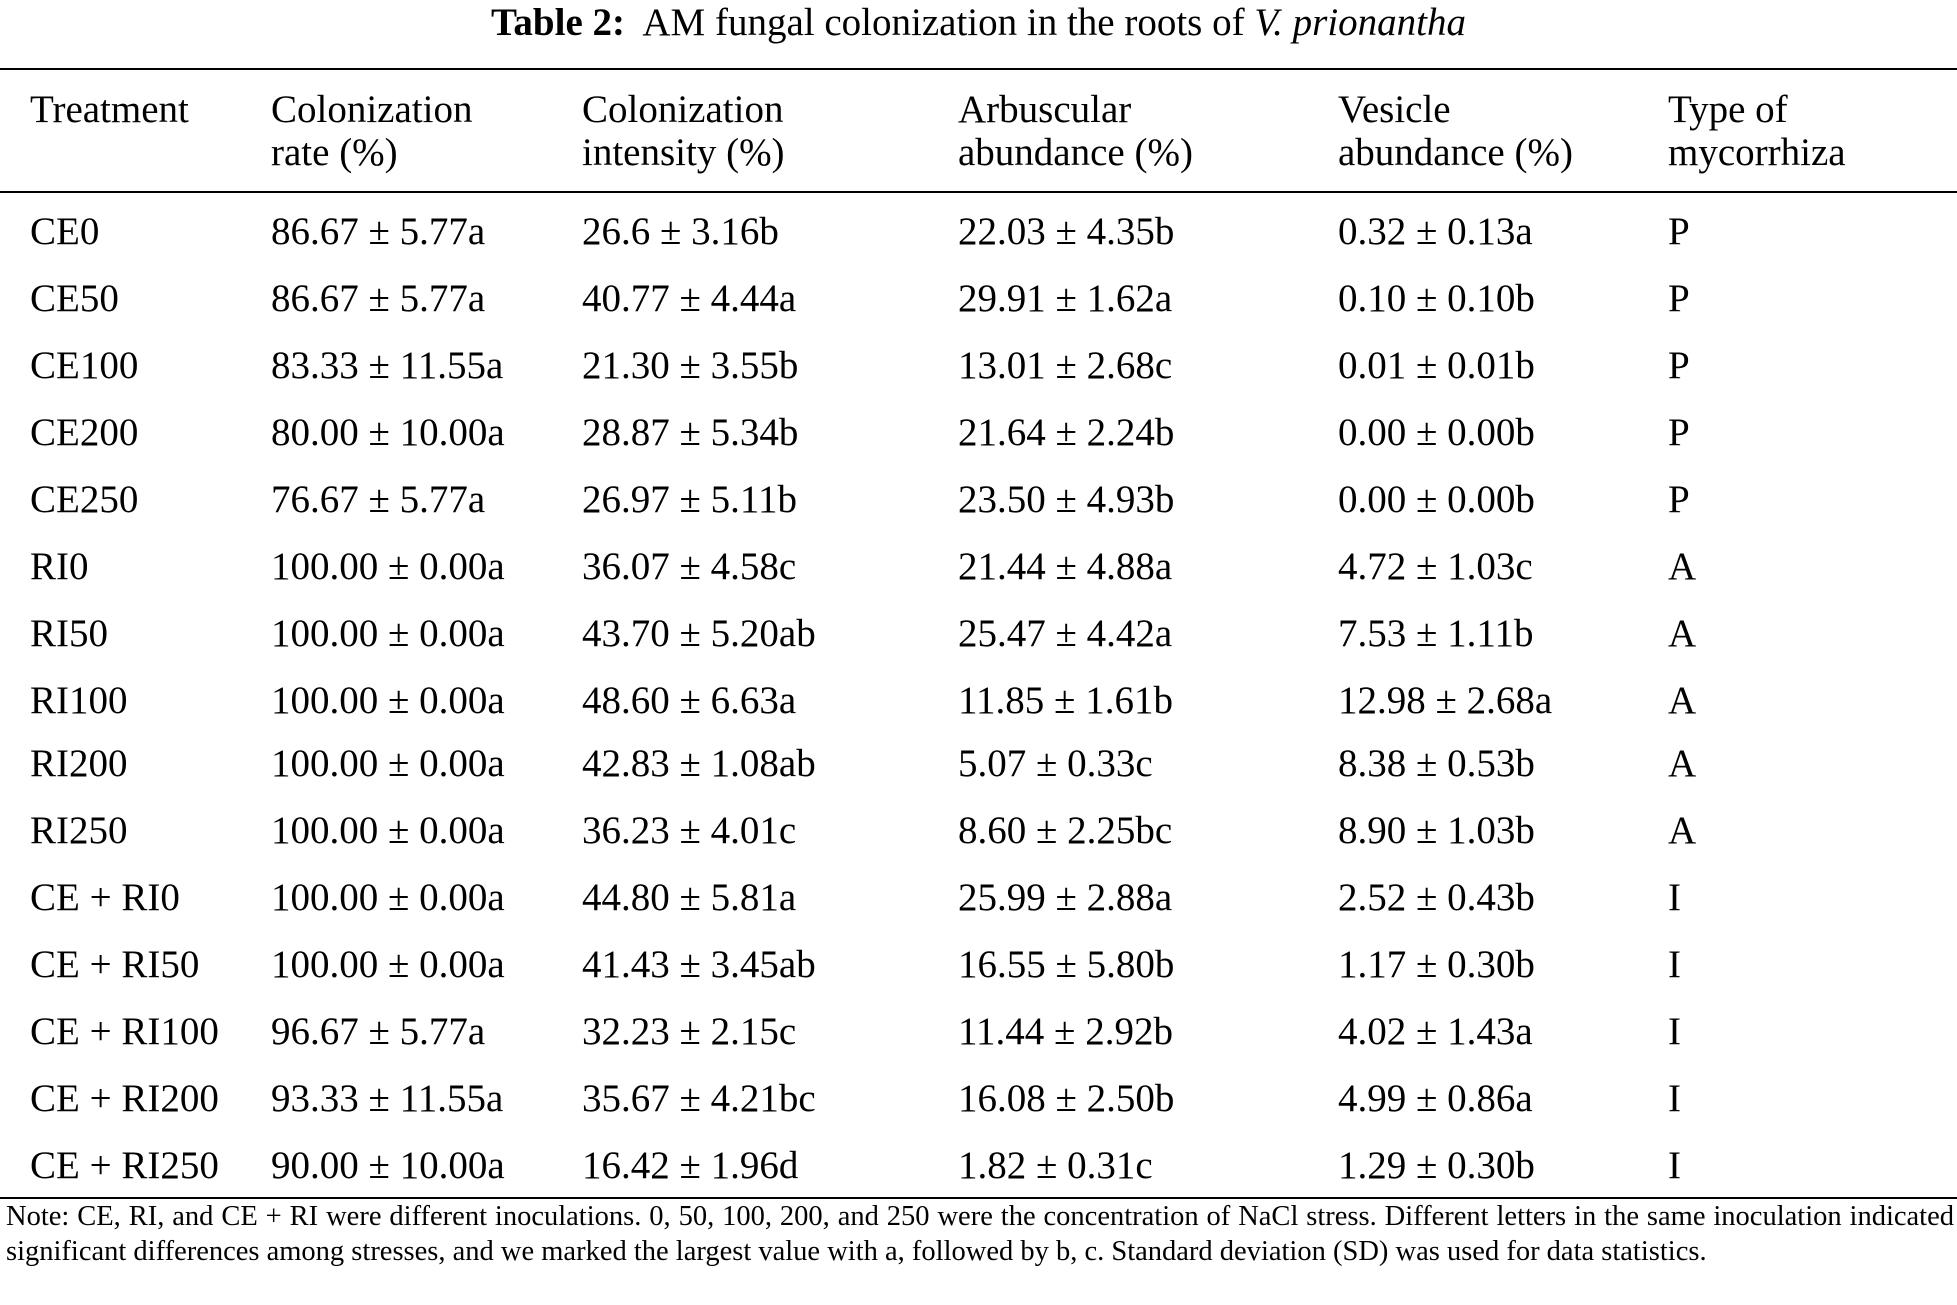 The image size is (1957, 1305). I want to click on value-cell: 40.77 ± 4.44a, so click(689, 298).